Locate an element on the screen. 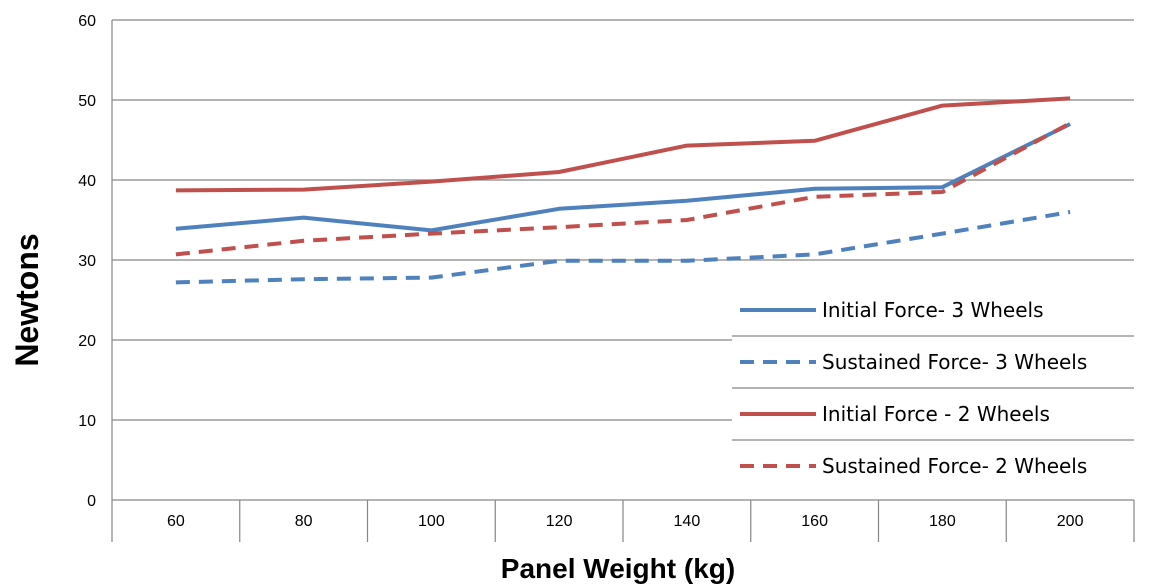 The image size is (1160, 586). legend-label: Sustained Force- 2 Wheels is located at coordinates (954, 466).